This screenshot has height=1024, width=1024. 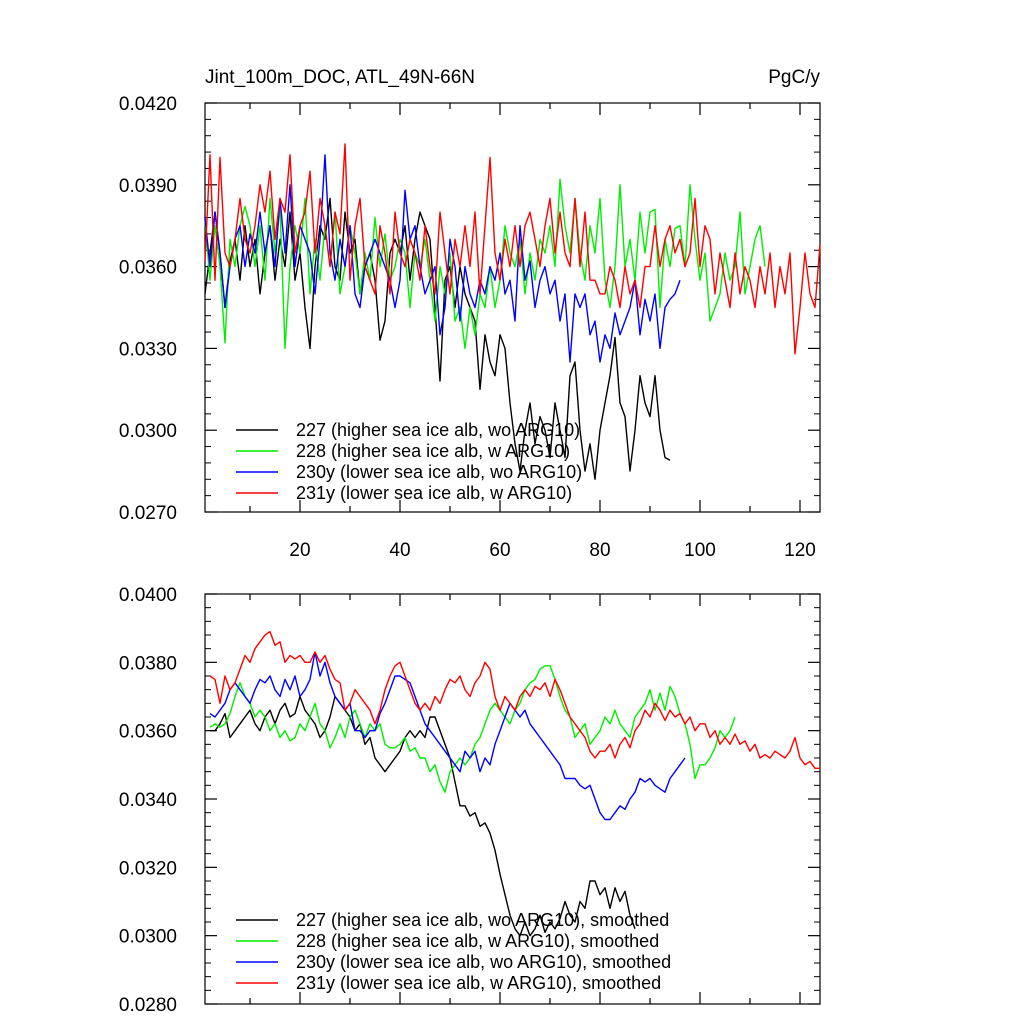 I want to click on y-tick-label: 0.0330, so click(x=148, y=349).